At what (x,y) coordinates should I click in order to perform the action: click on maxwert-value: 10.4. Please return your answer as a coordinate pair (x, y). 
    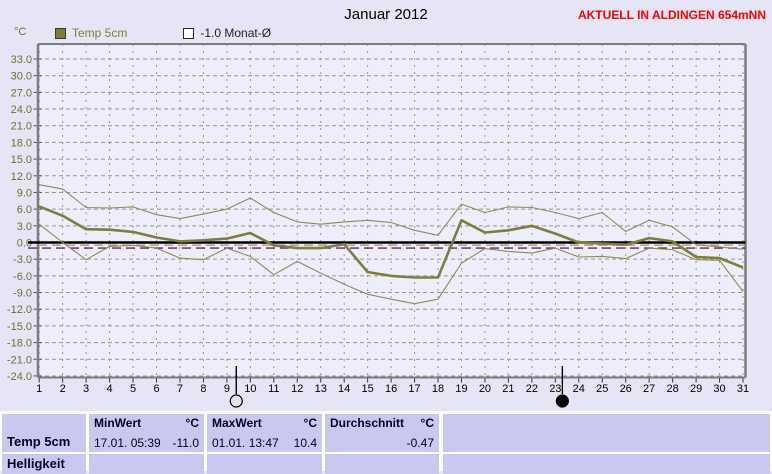
    Looking at the image, I should click on (305, 443).